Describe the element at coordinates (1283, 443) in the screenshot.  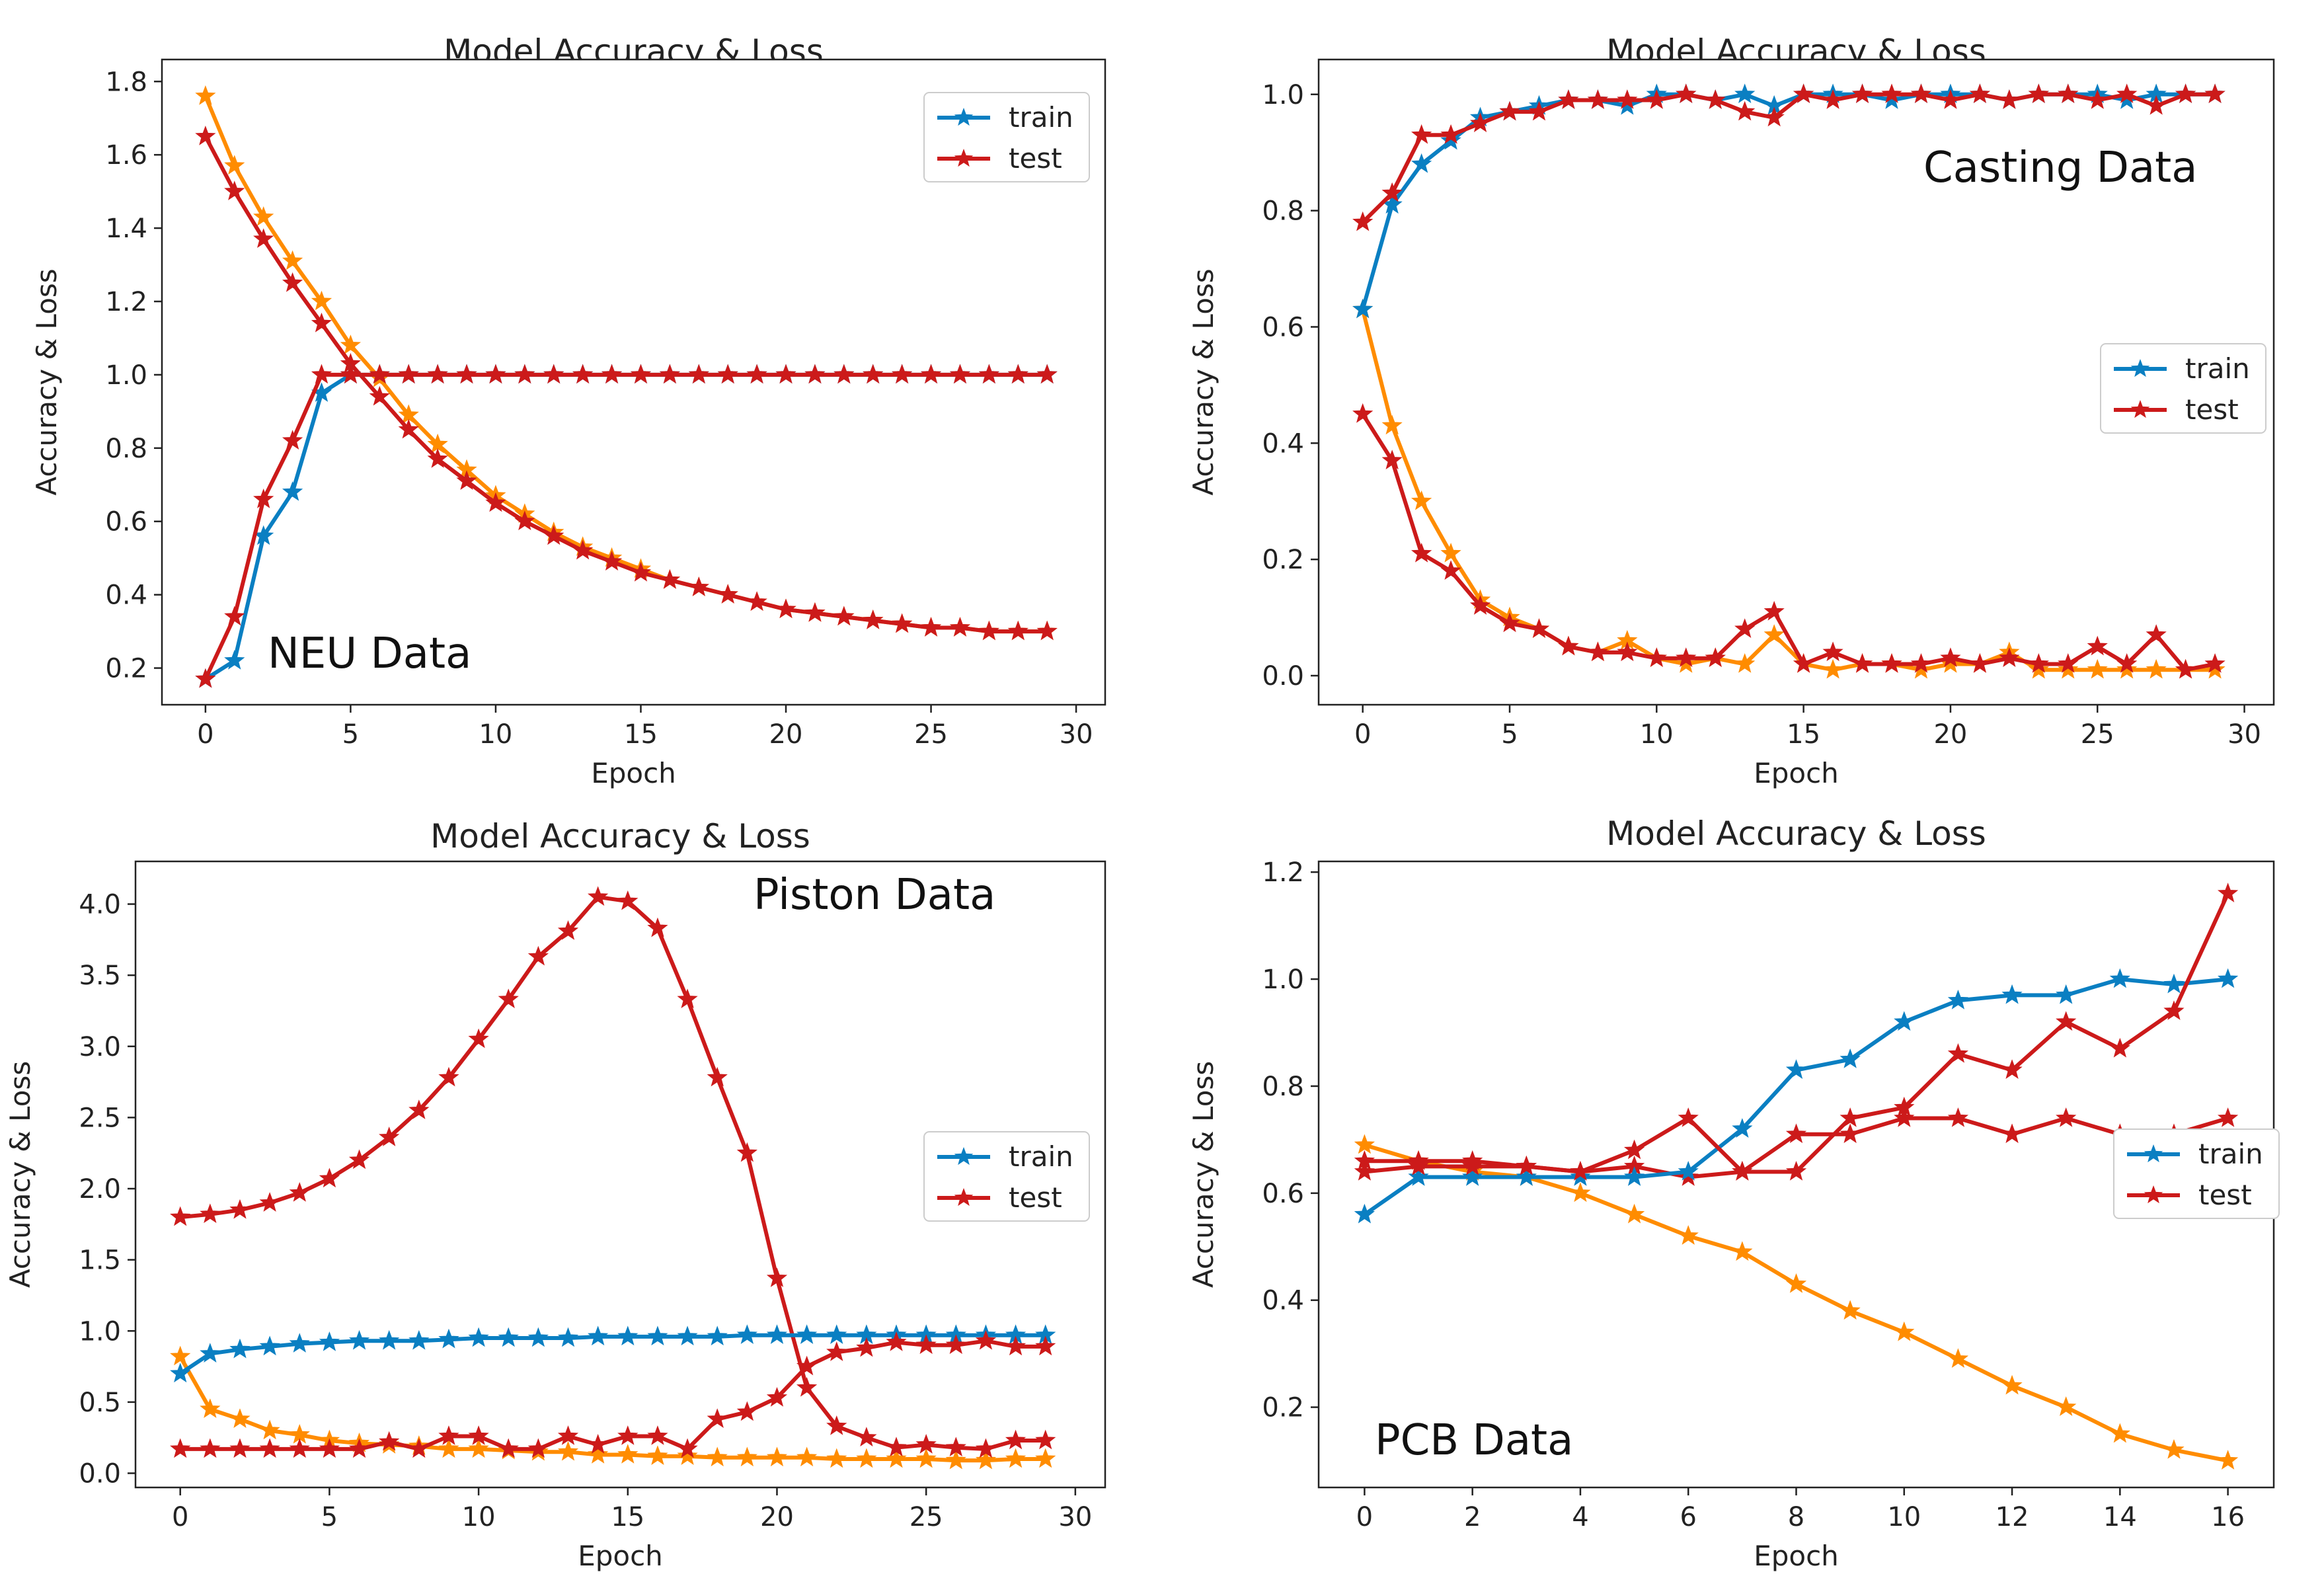
I see `y-tick-label: 0.4` at that location.